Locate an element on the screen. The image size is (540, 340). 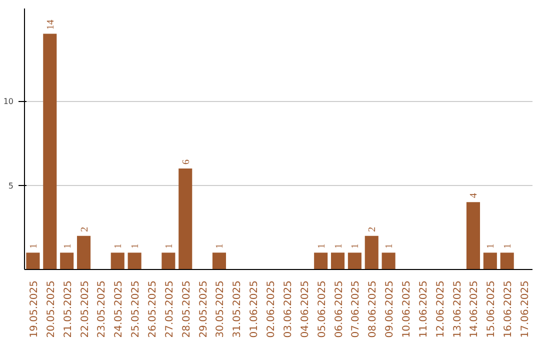
x-tick-label: 03.06.2025 is located at coordinates (288, 309).